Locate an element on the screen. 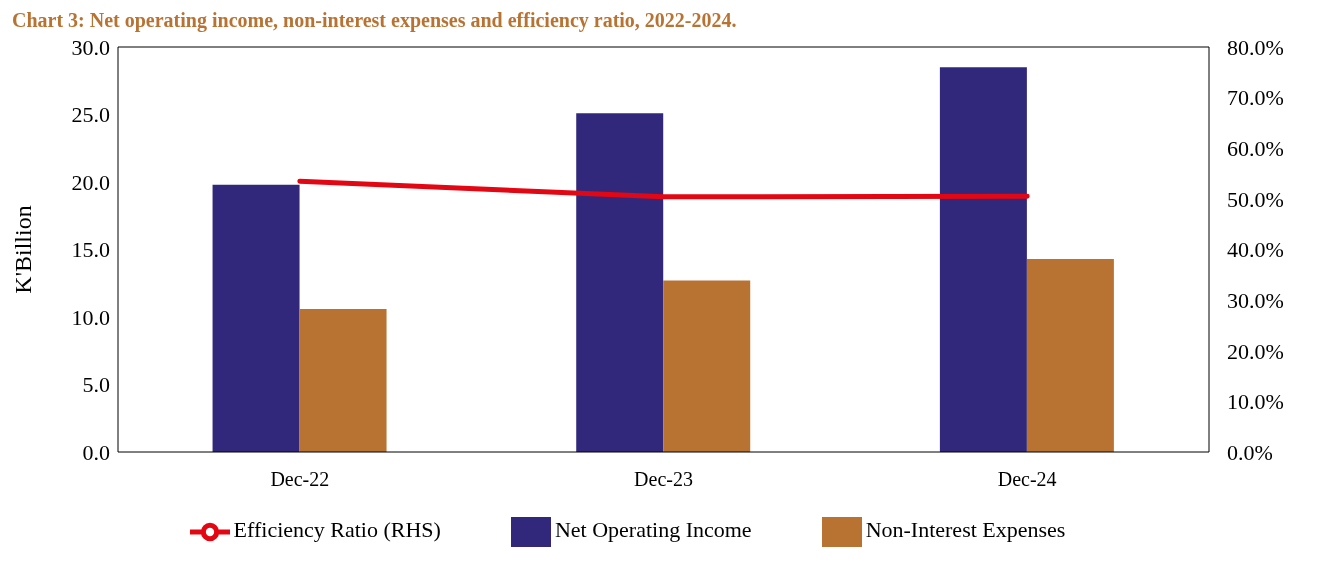 Image resolution: width=1325 pixels, height=568 pixels. x-tick-label: Dec-22 is located at coordinates (300, 479).